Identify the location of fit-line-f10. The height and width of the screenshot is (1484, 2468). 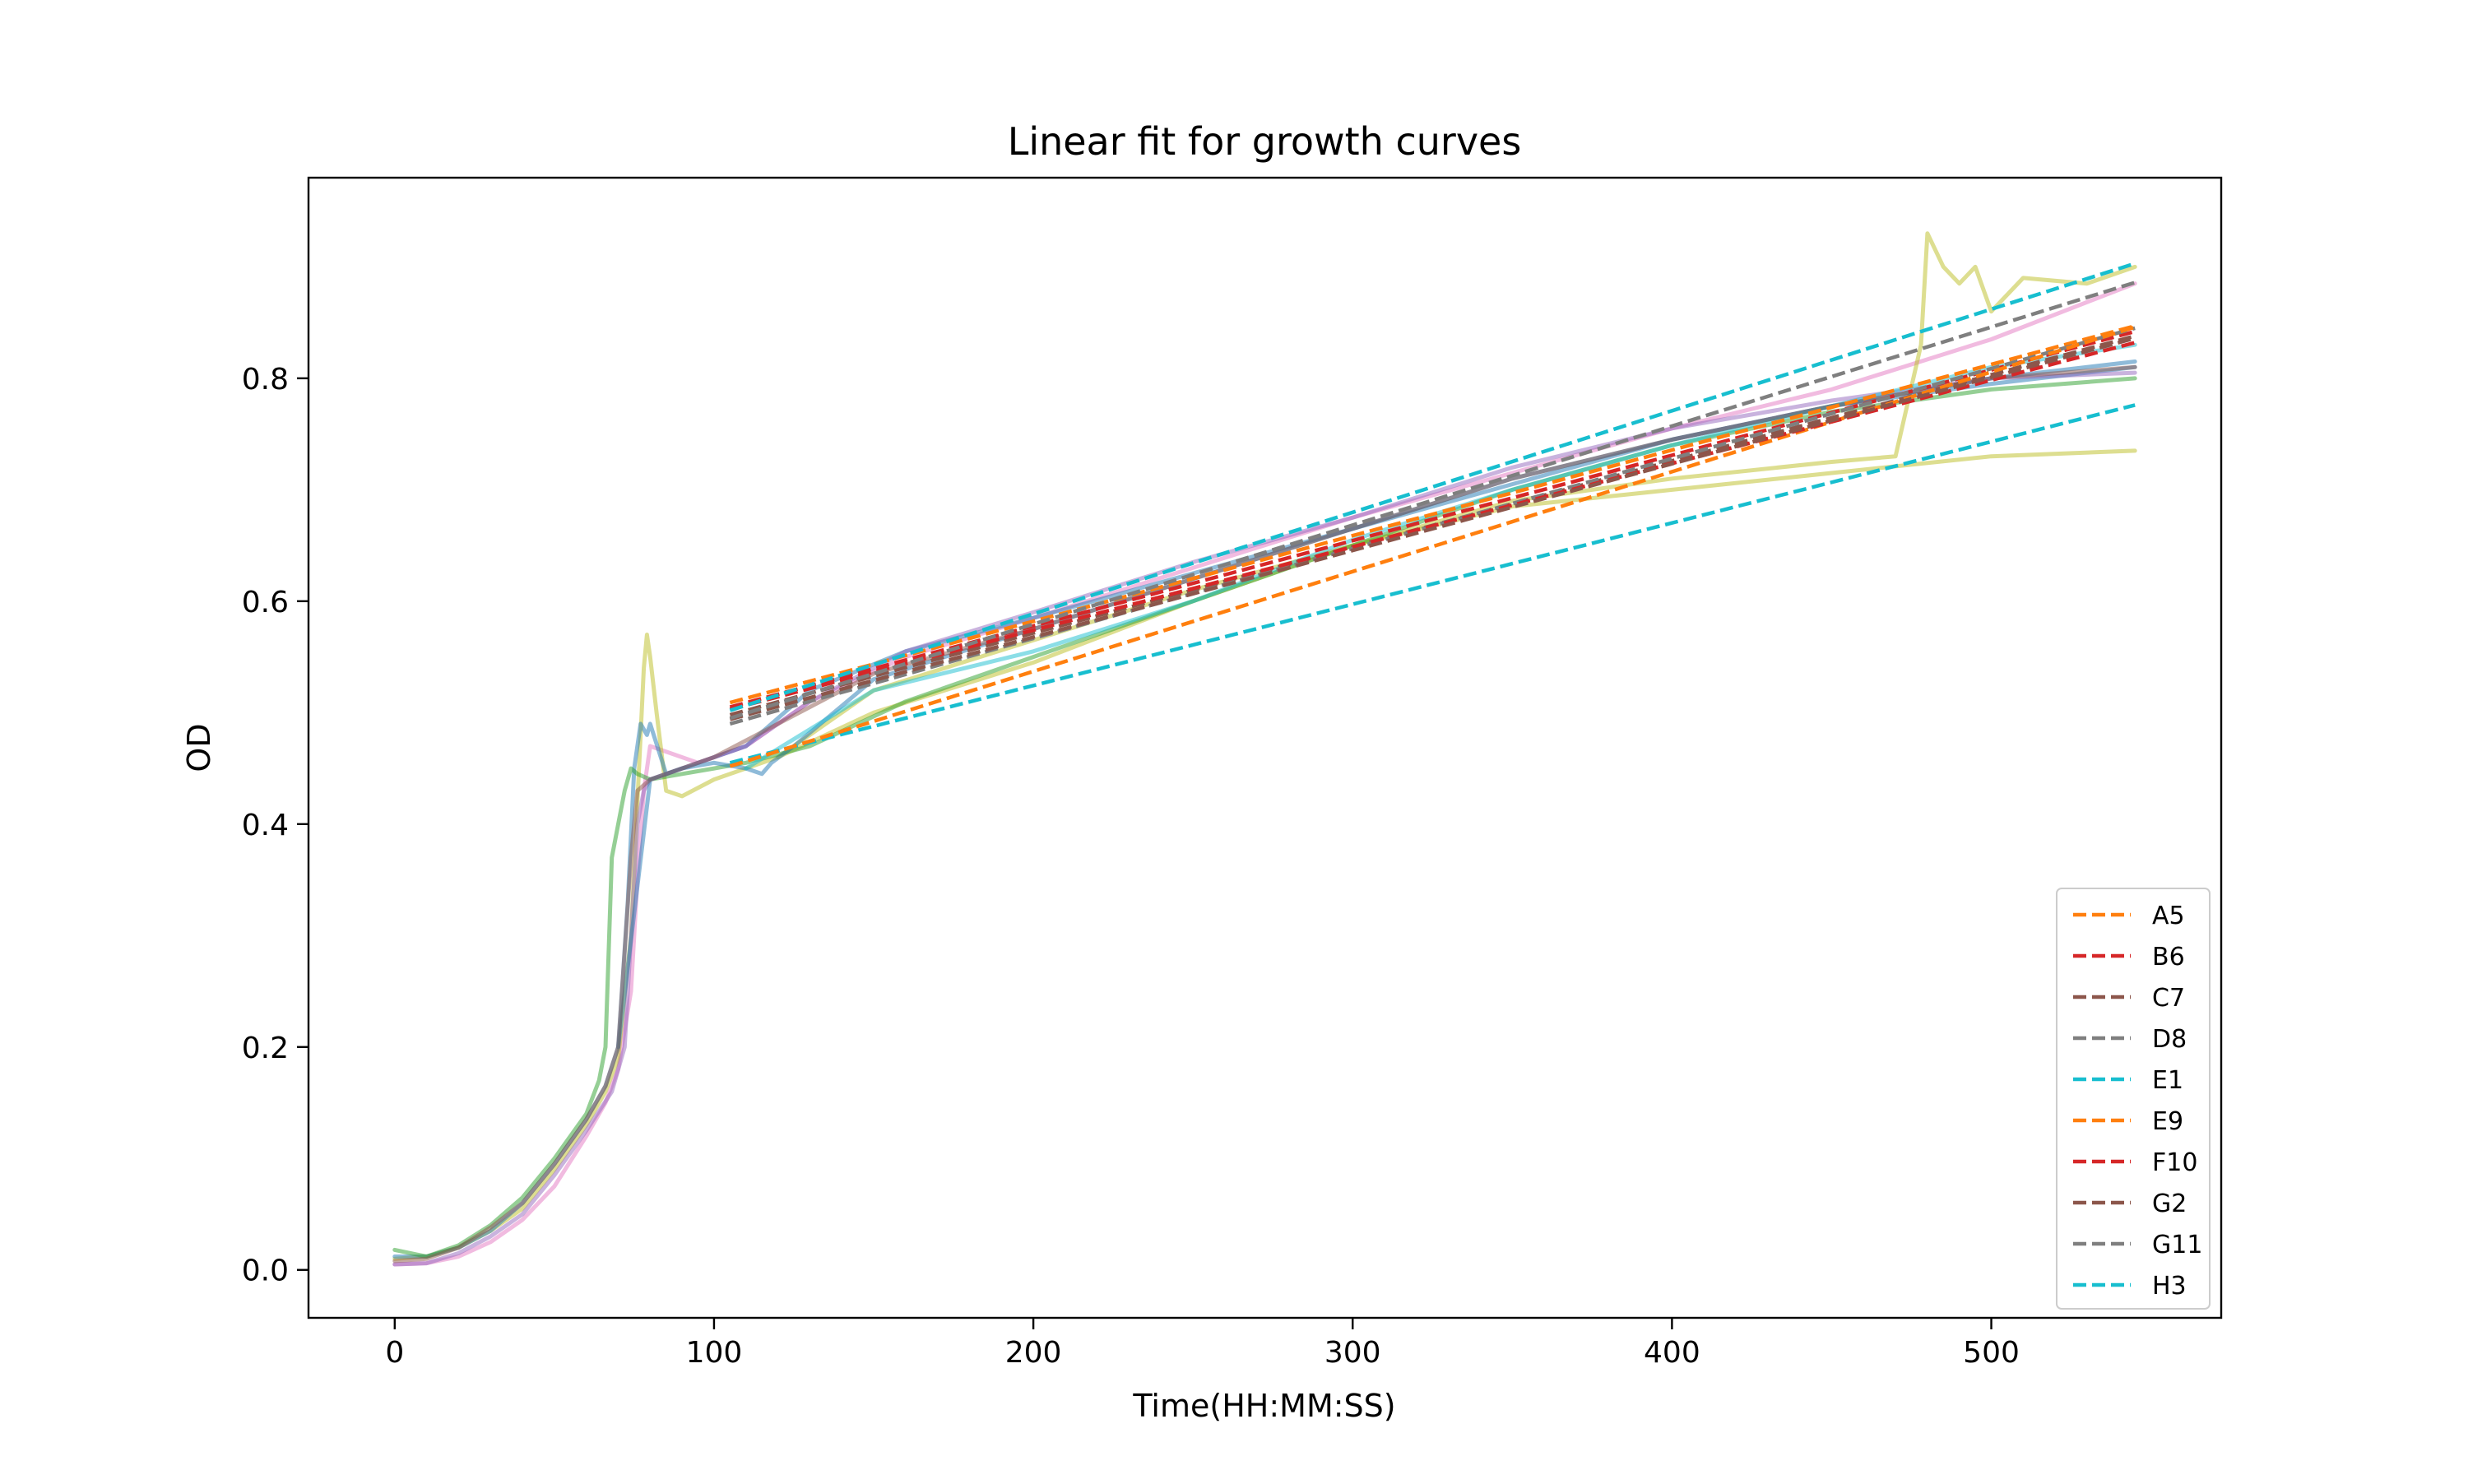
(1432, 526).